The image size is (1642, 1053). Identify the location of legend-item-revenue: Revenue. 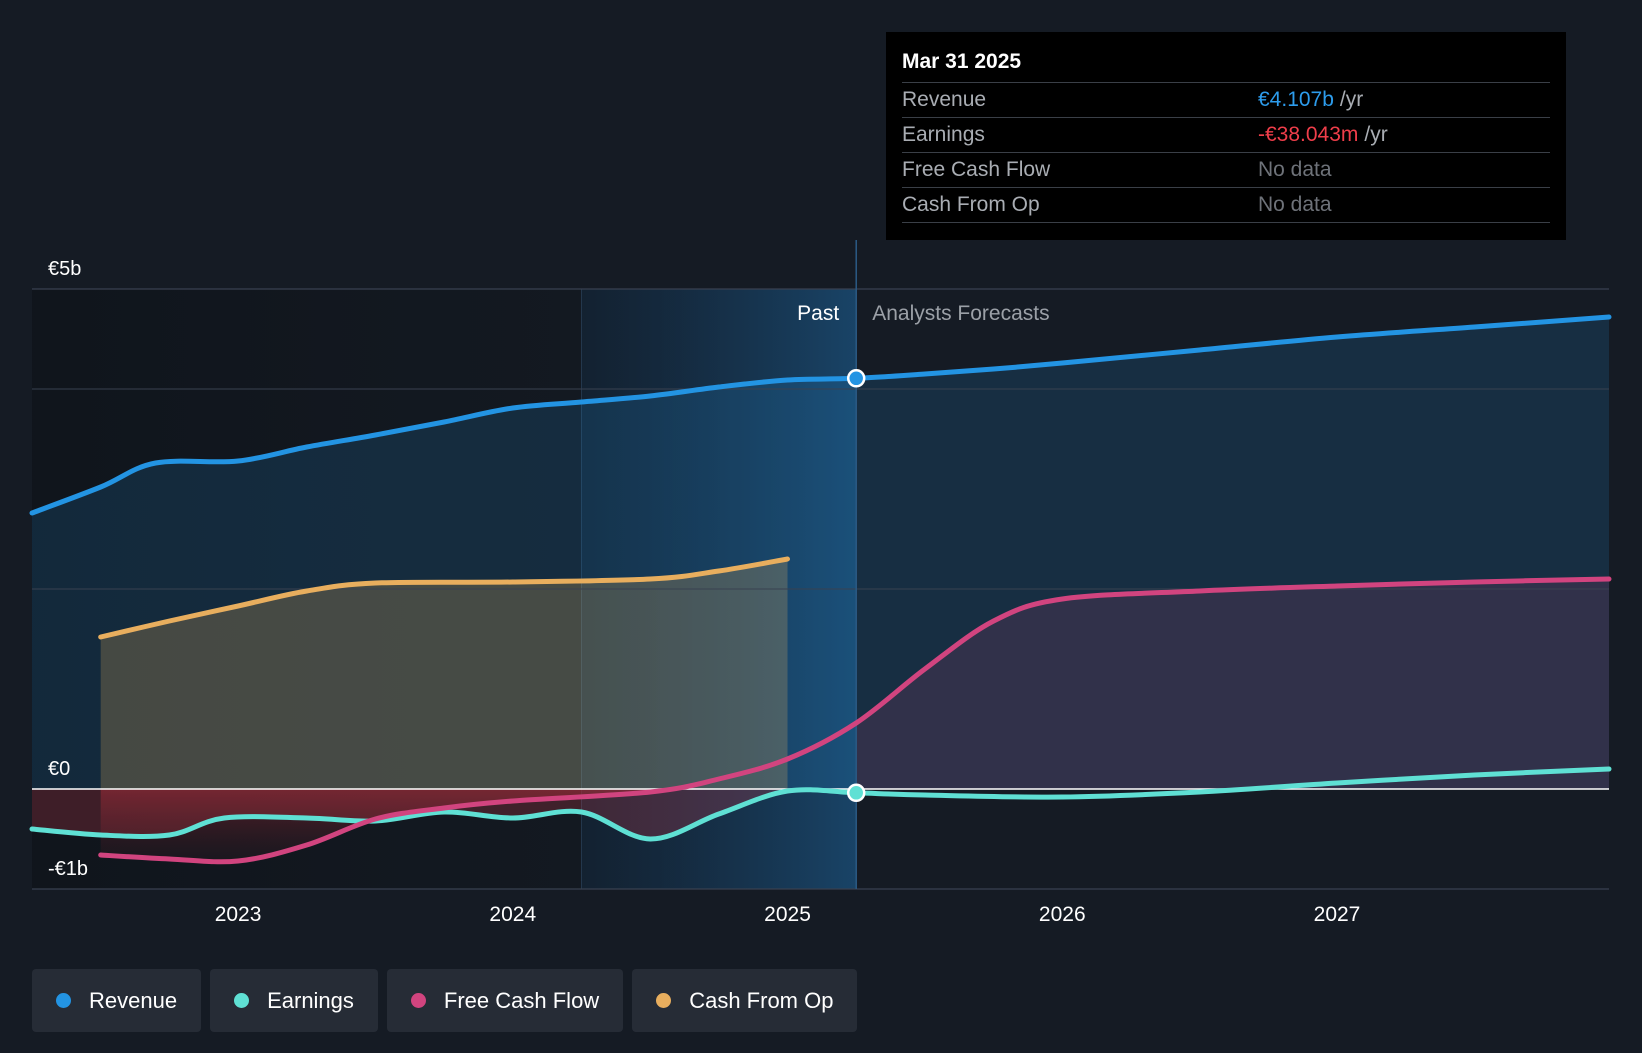
(117, 1000).